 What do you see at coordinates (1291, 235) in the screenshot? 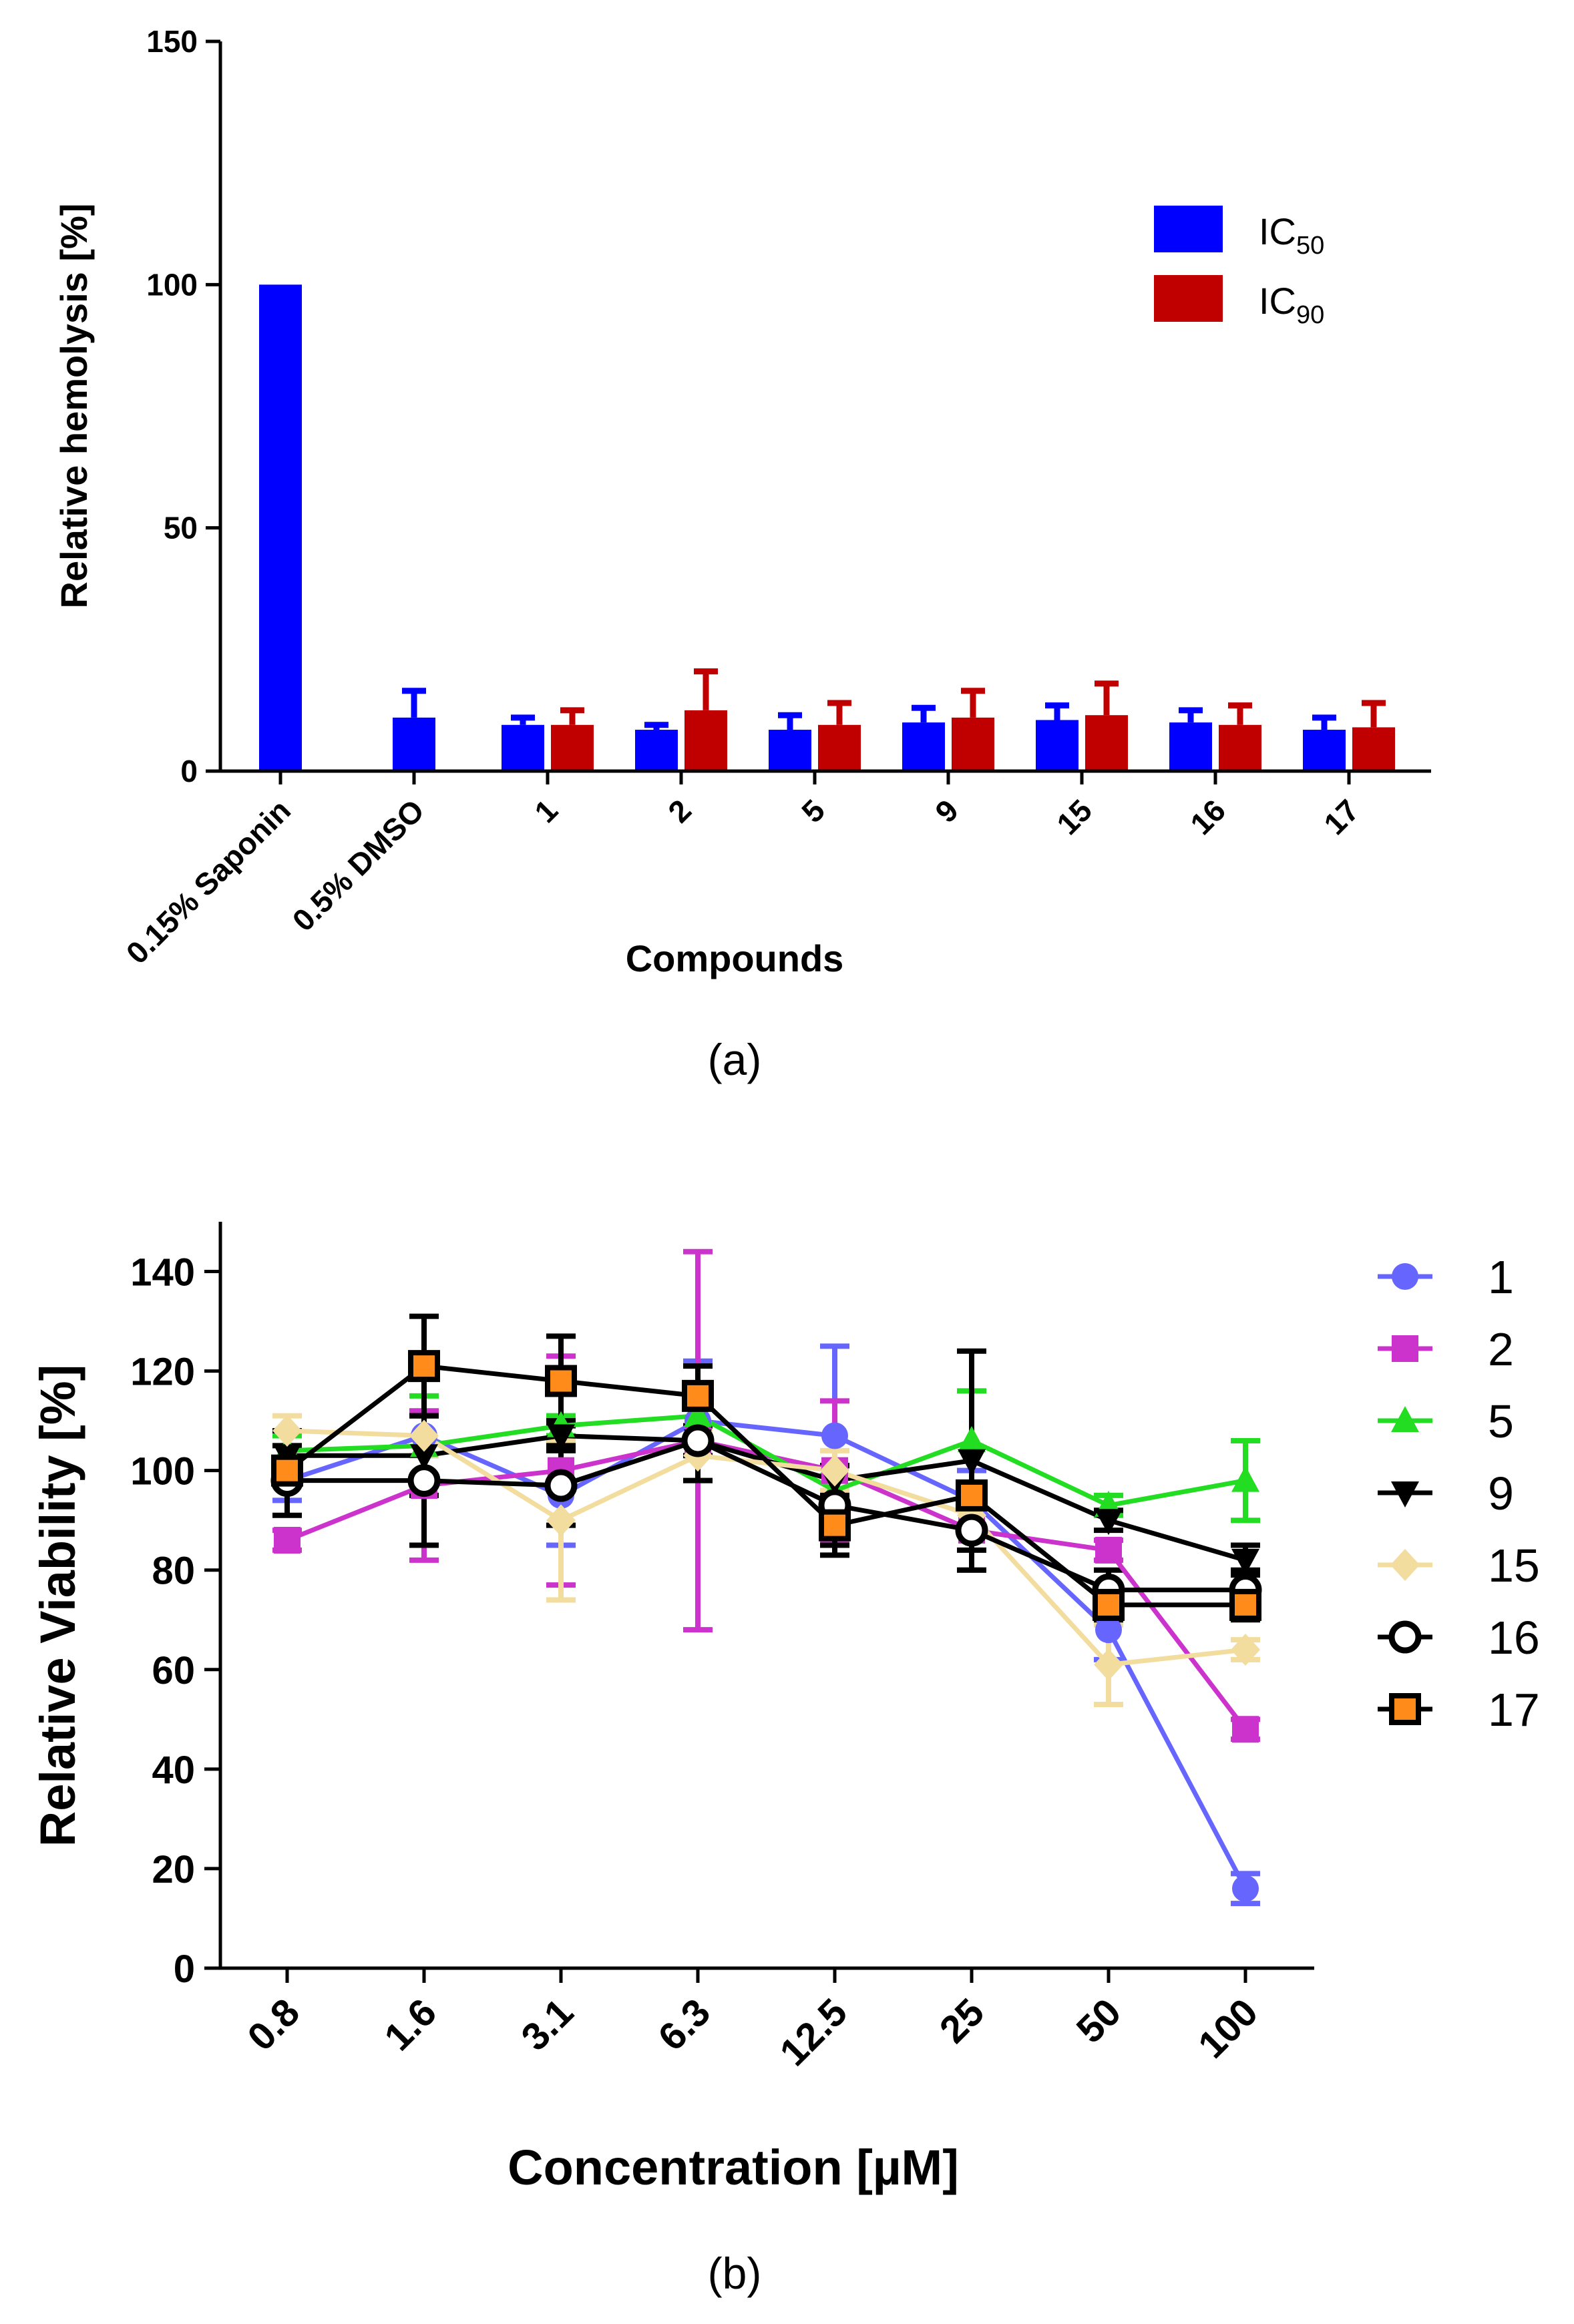
I see `legend-label-ic50: IC50` at bounding box center [1291, 235].